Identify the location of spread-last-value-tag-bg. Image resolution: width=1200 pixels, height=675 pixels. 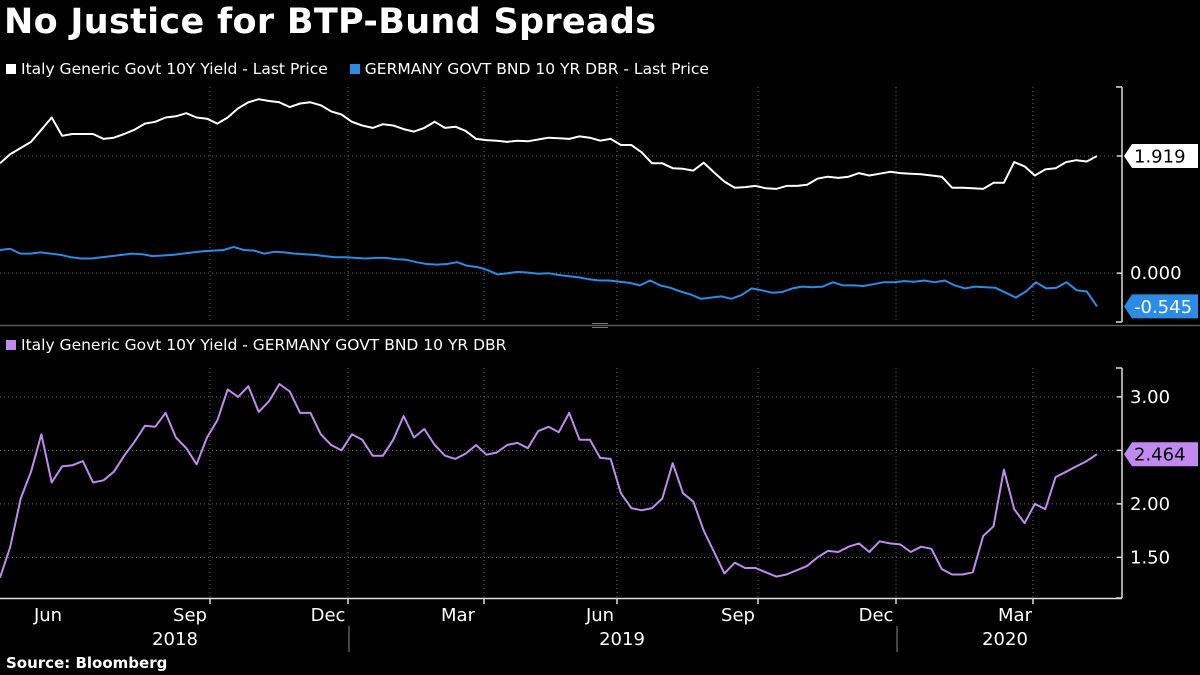
(1161, 454).